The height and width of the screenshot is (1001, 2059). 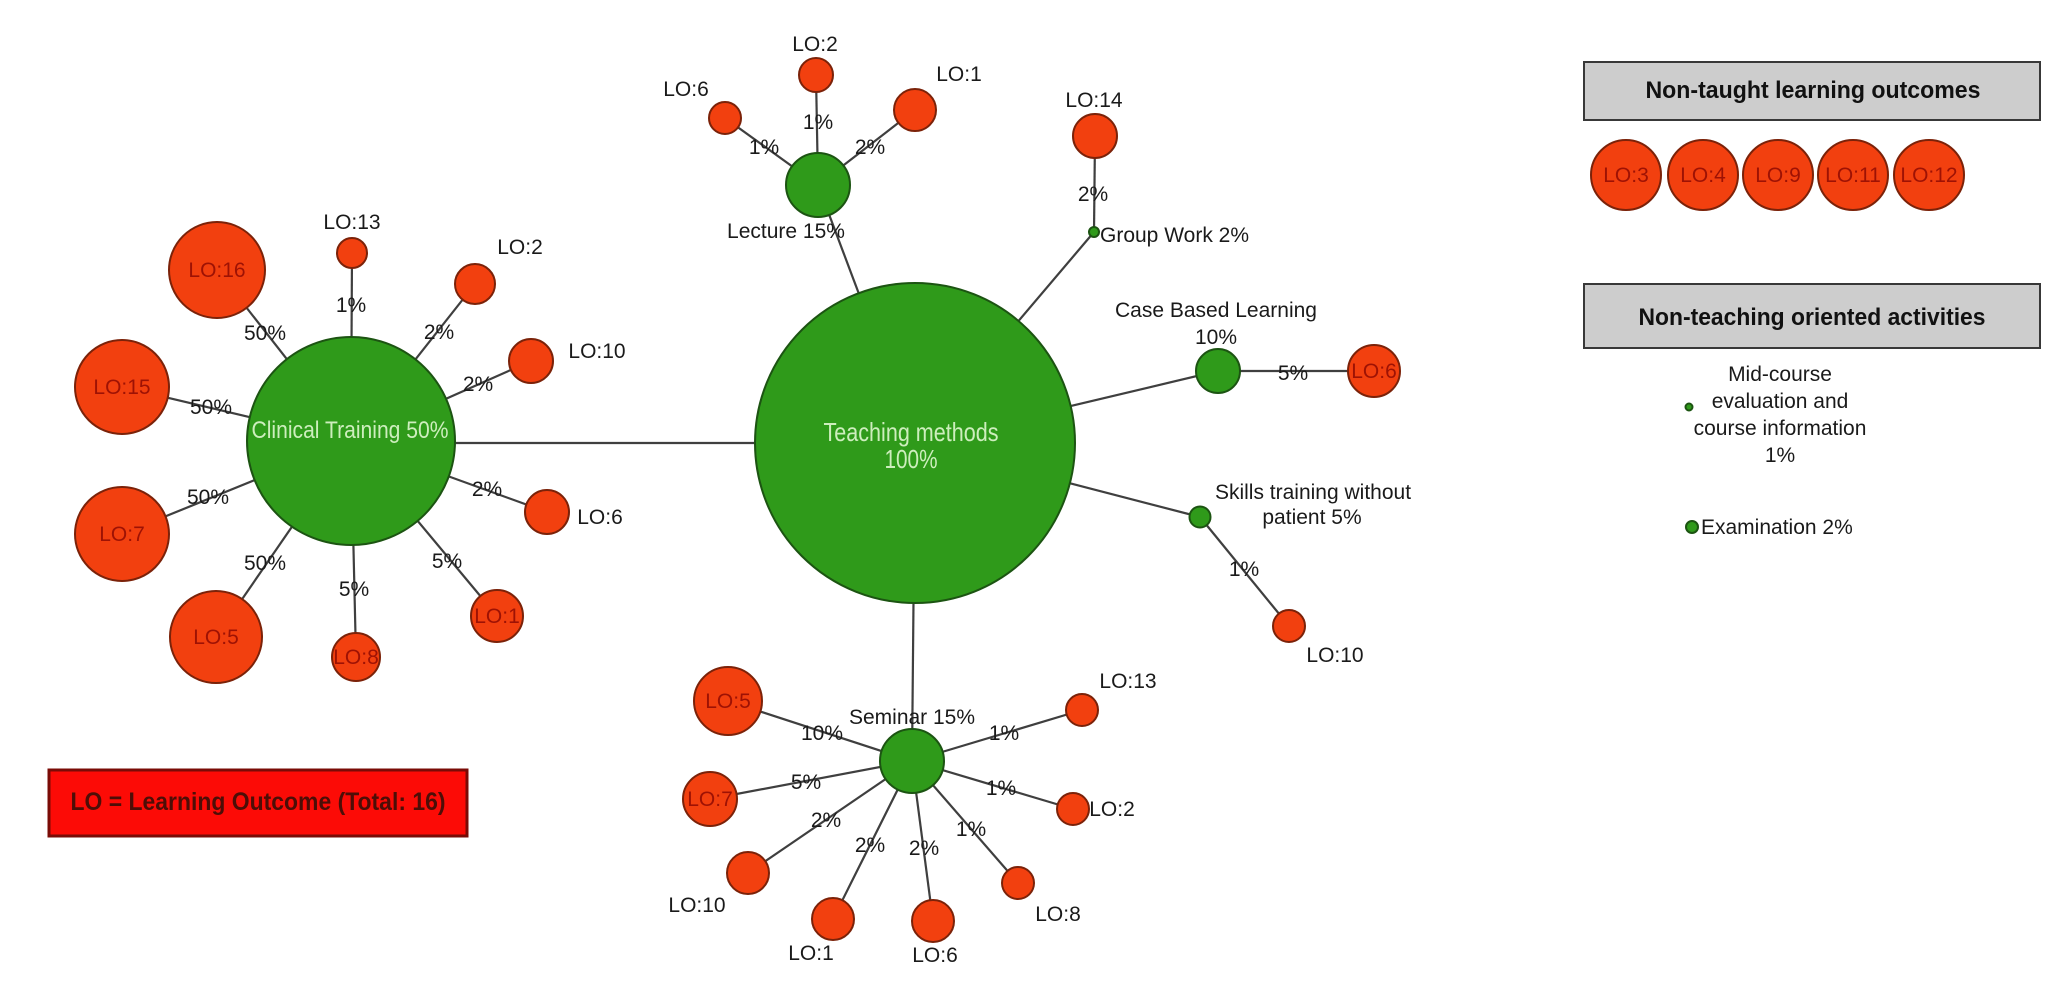 What do you see at coordinates (1174, 235) in the screenshot?
I see `svg-text: Group Work 2%` at bounding box center [1174, 235].